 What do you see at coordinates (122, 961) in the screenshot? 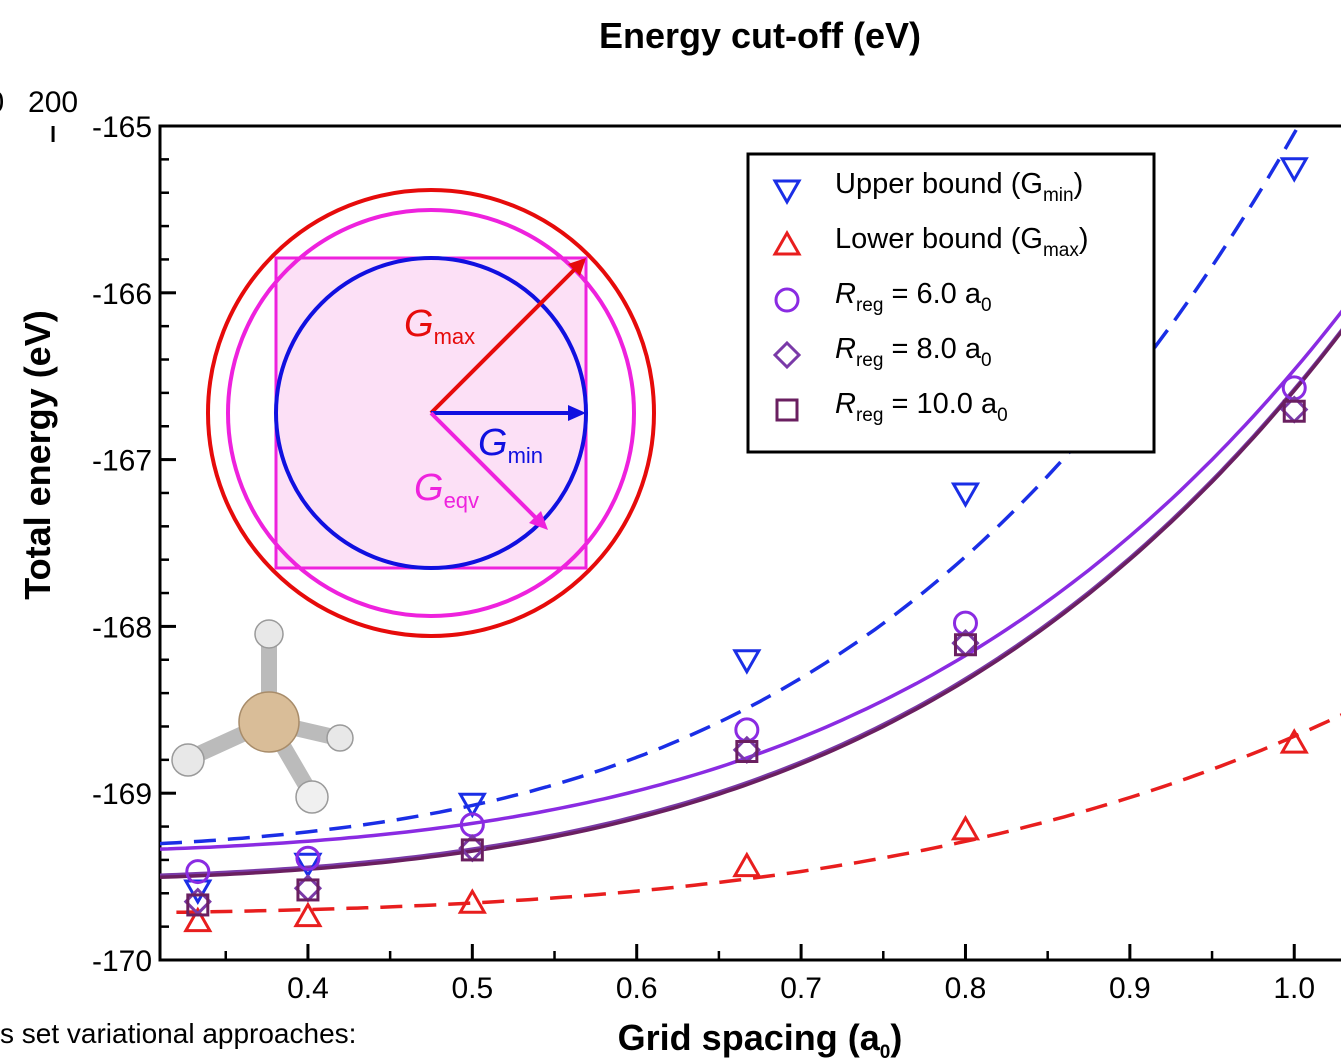
I see `y-tick-label--170: -170` at bounding box center [122, 961].